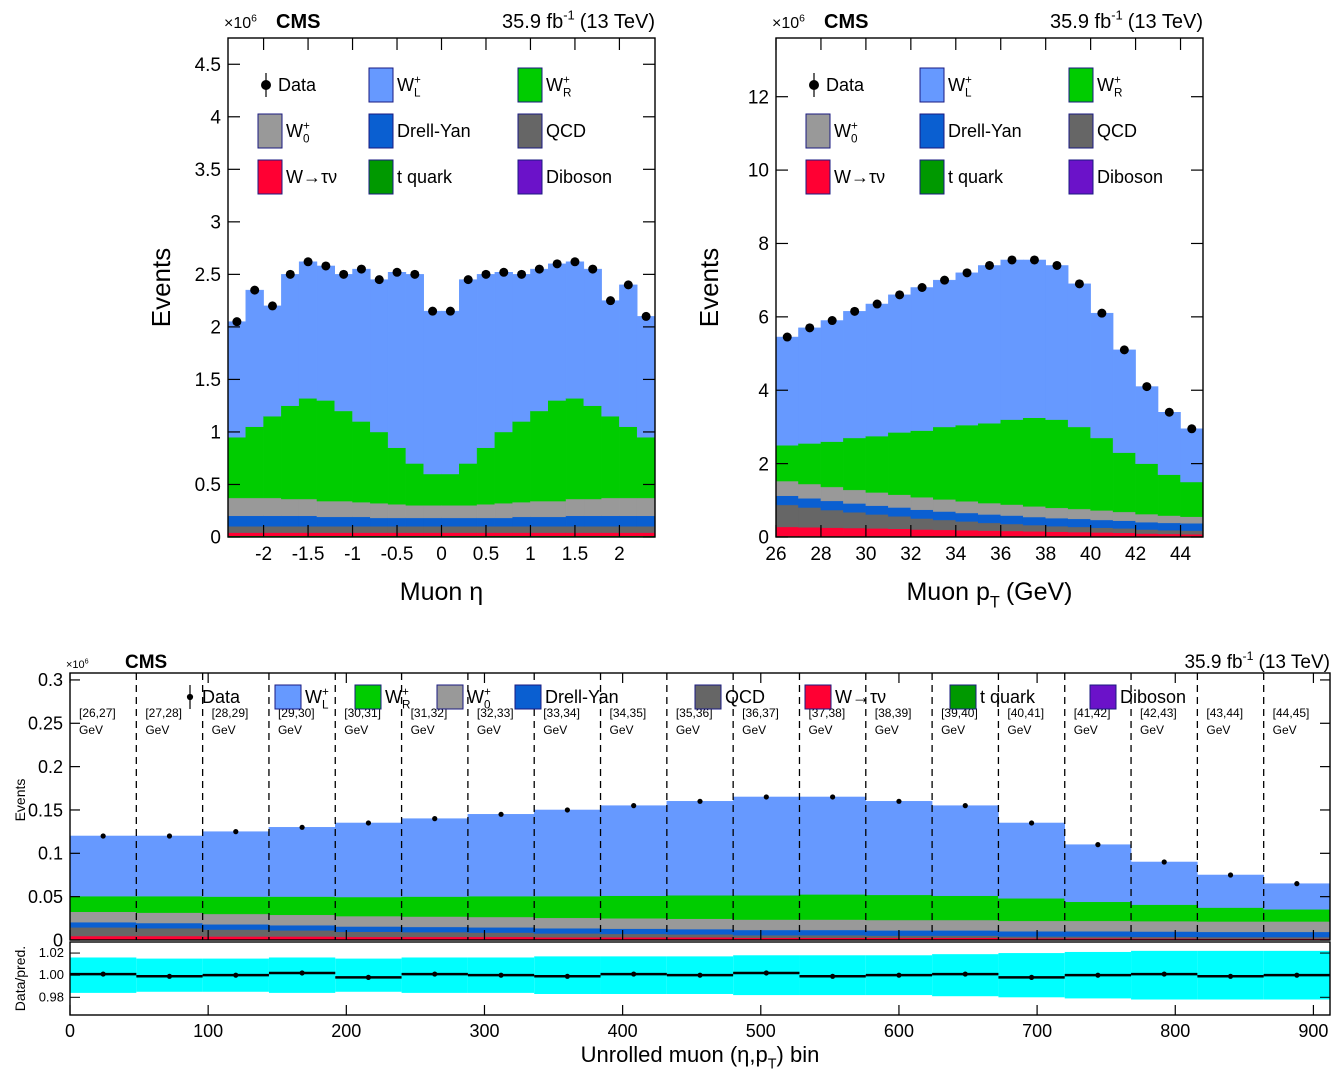 This screenshot has width=1336, height=1074. I want to click on text-part: W→τν, so click(311, 177).